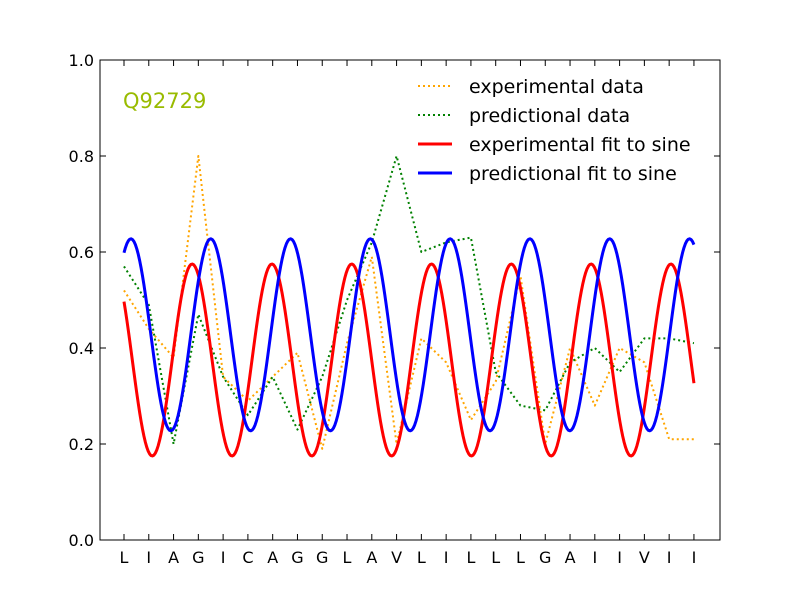 Image resolution: width=800 pixels, height=600 pixels. Describe the element at coordinates (164, 101) in the screenshot. I see `chart-annotation: Q92729` at that location.